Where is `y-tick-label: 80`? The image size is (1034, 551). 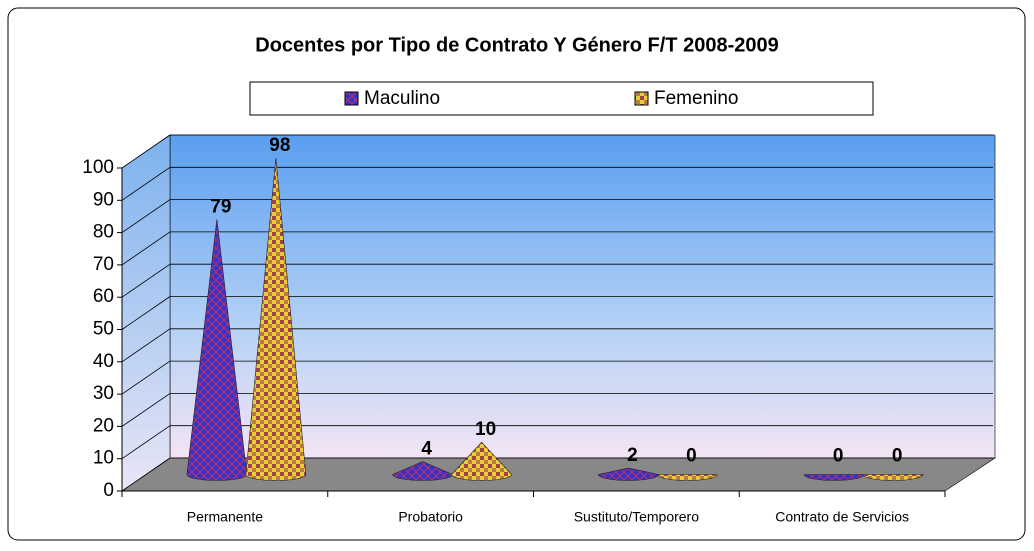 y-tick-label: 80 is located at coordinates (103, 232).